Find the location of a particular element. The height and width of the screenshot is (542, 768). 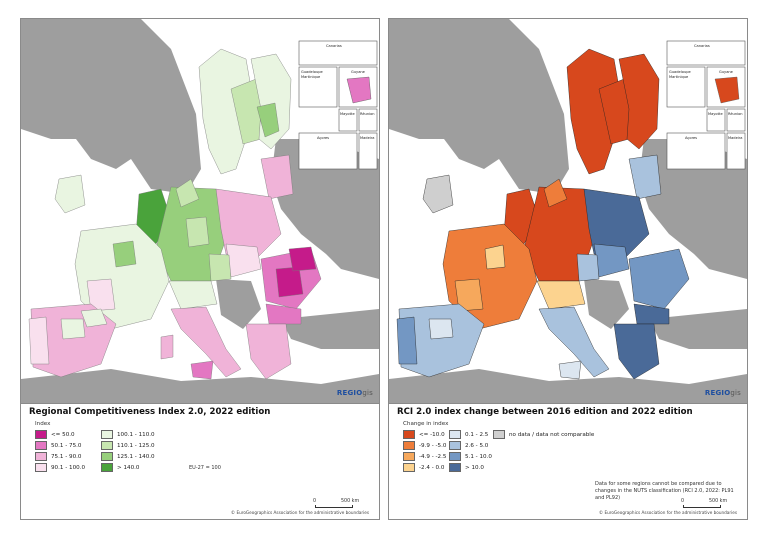

legend-item: 100.1 - 110.0 is located at coordinates (128, 434).